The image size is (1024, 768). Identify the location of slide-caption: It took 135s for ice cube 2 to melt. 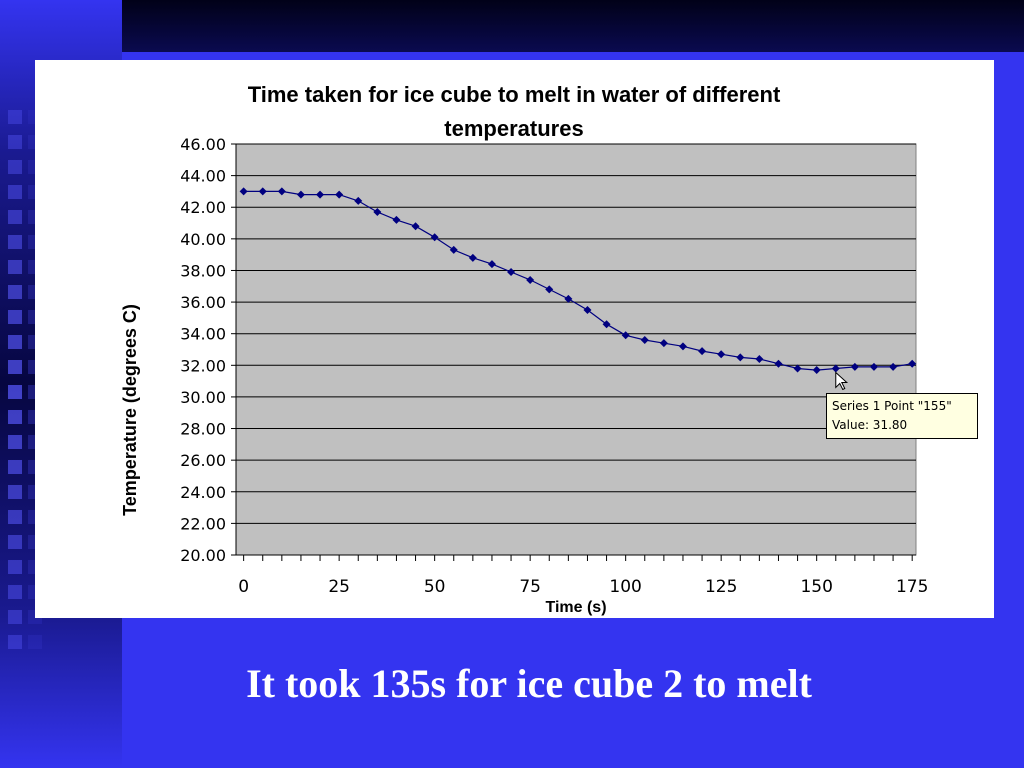
(529, 683).